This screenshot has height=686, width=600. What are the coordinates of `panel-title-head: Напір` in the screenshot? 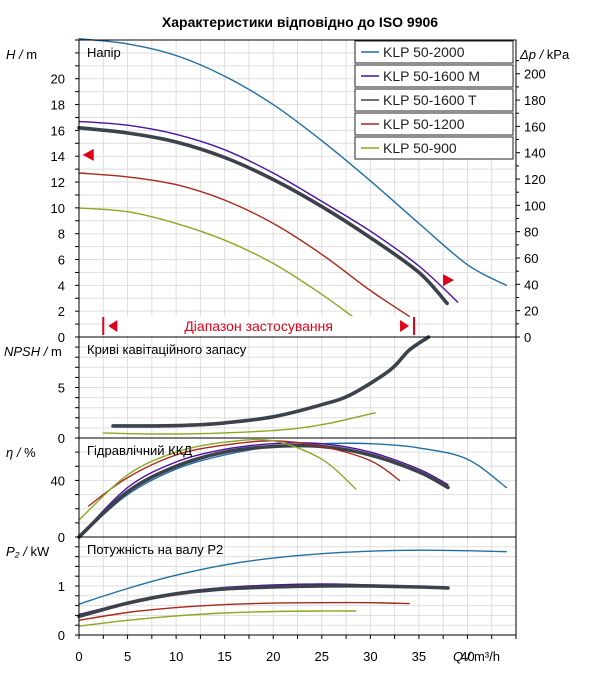 It's located at (104, 52).